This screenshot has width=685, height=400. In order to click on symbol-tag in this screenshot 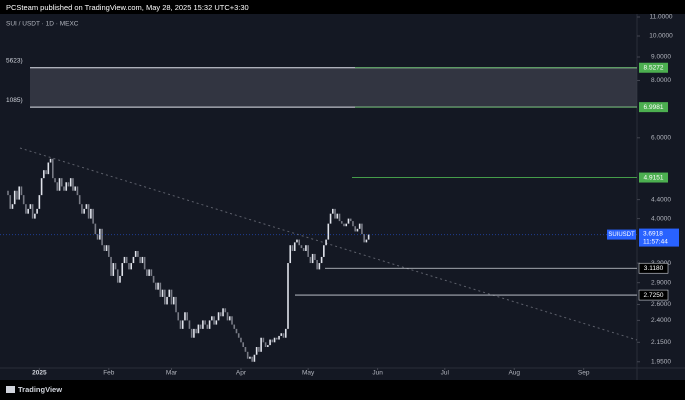, I will do `click(621, 234)`.